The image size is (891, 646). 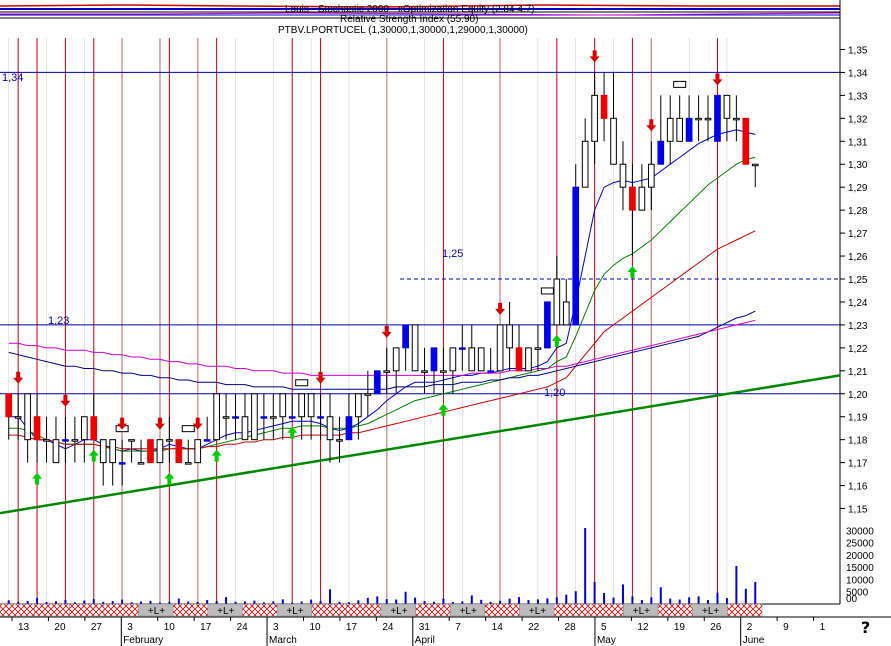 What do you see at coordinates (409, 19) in the screenshot?
I see `header-line2: Relative Strength Index (55.90)` at bounding box center [409, 19].